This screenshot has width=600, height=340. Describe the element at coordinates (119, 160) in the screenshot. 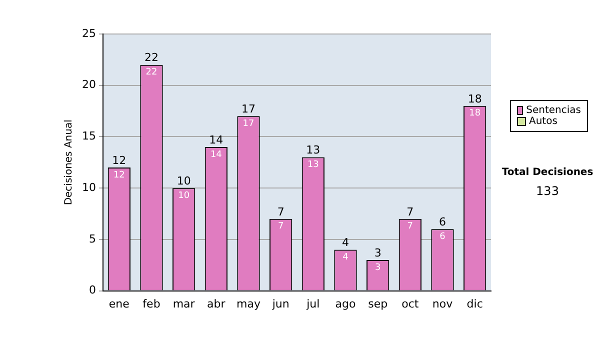

I see `total-label: 12` at that location.